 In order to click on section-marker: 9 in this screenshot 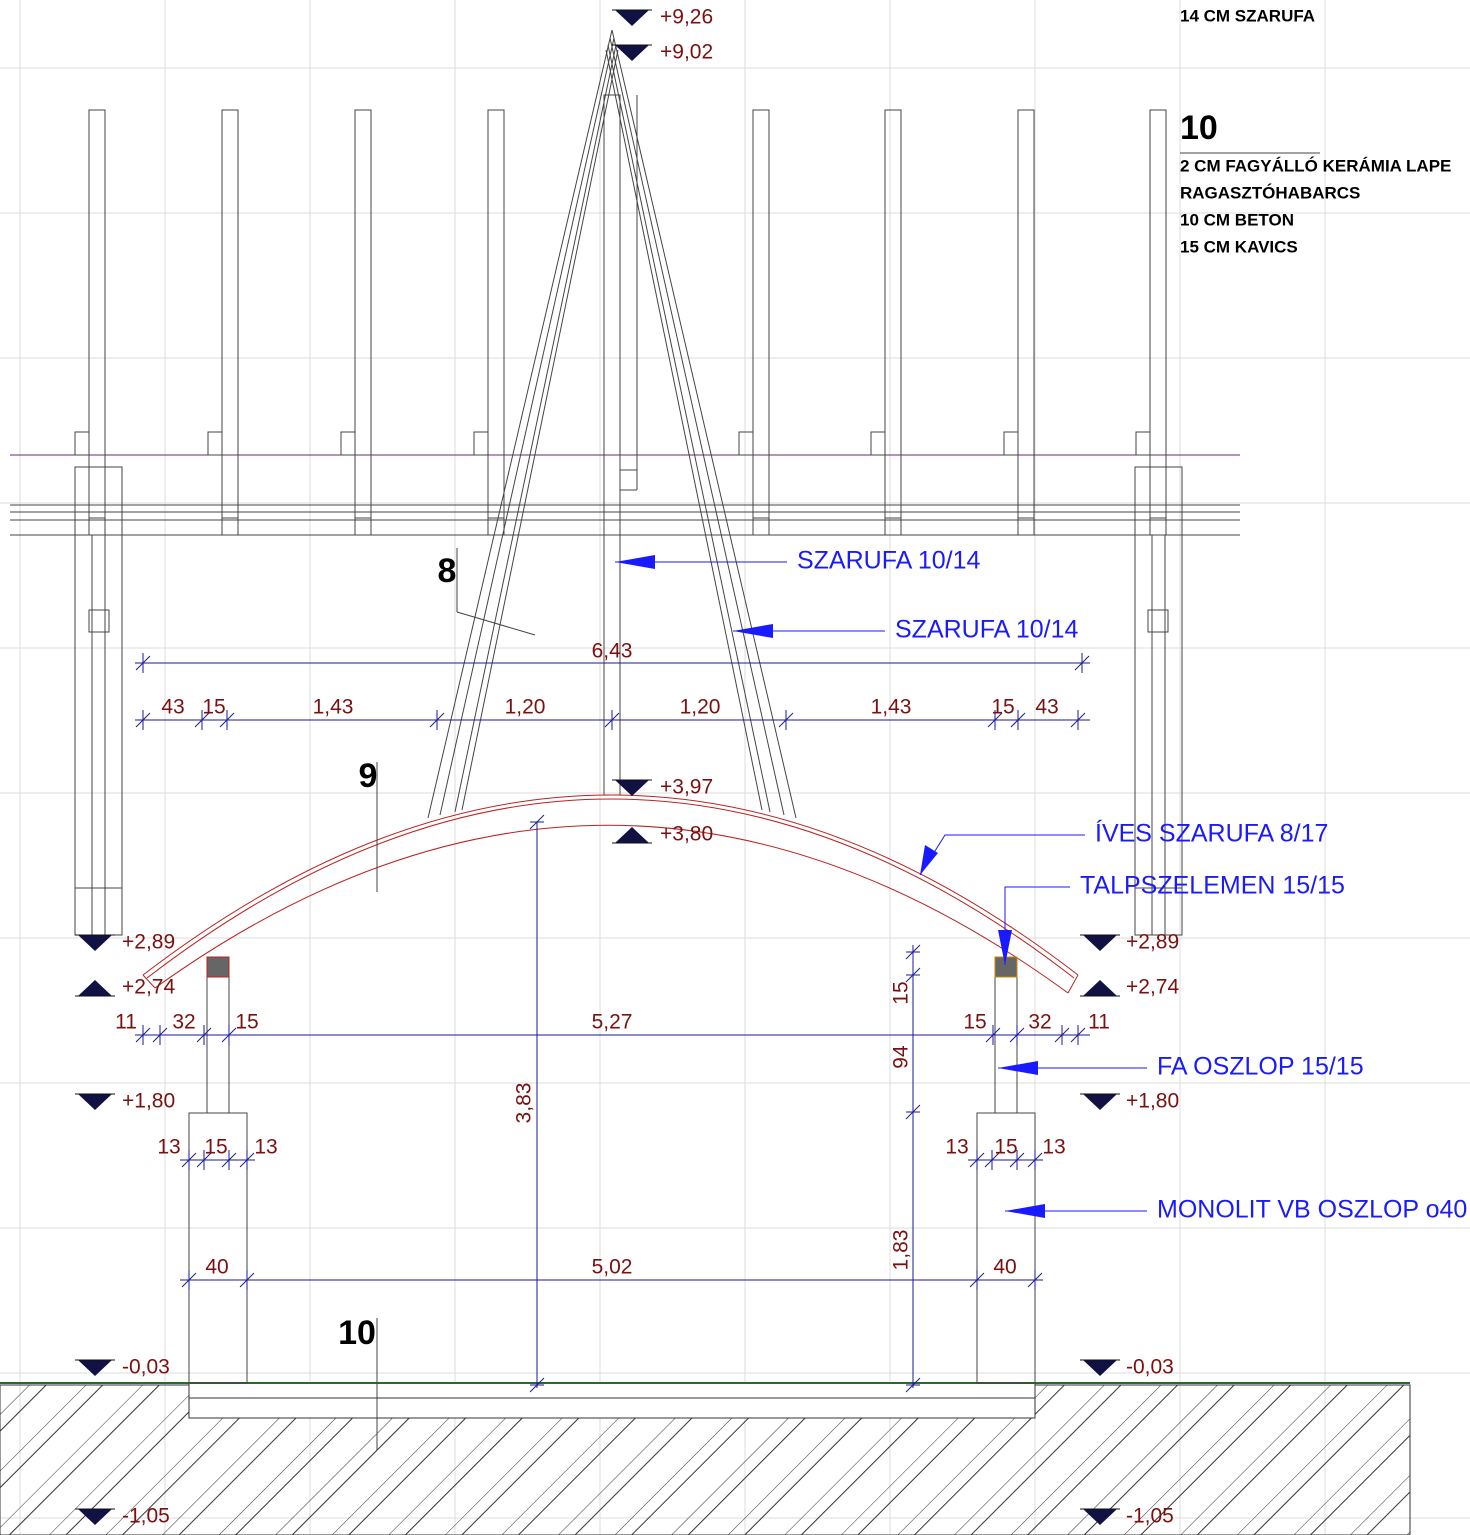, I will do `click(368, 776)`.